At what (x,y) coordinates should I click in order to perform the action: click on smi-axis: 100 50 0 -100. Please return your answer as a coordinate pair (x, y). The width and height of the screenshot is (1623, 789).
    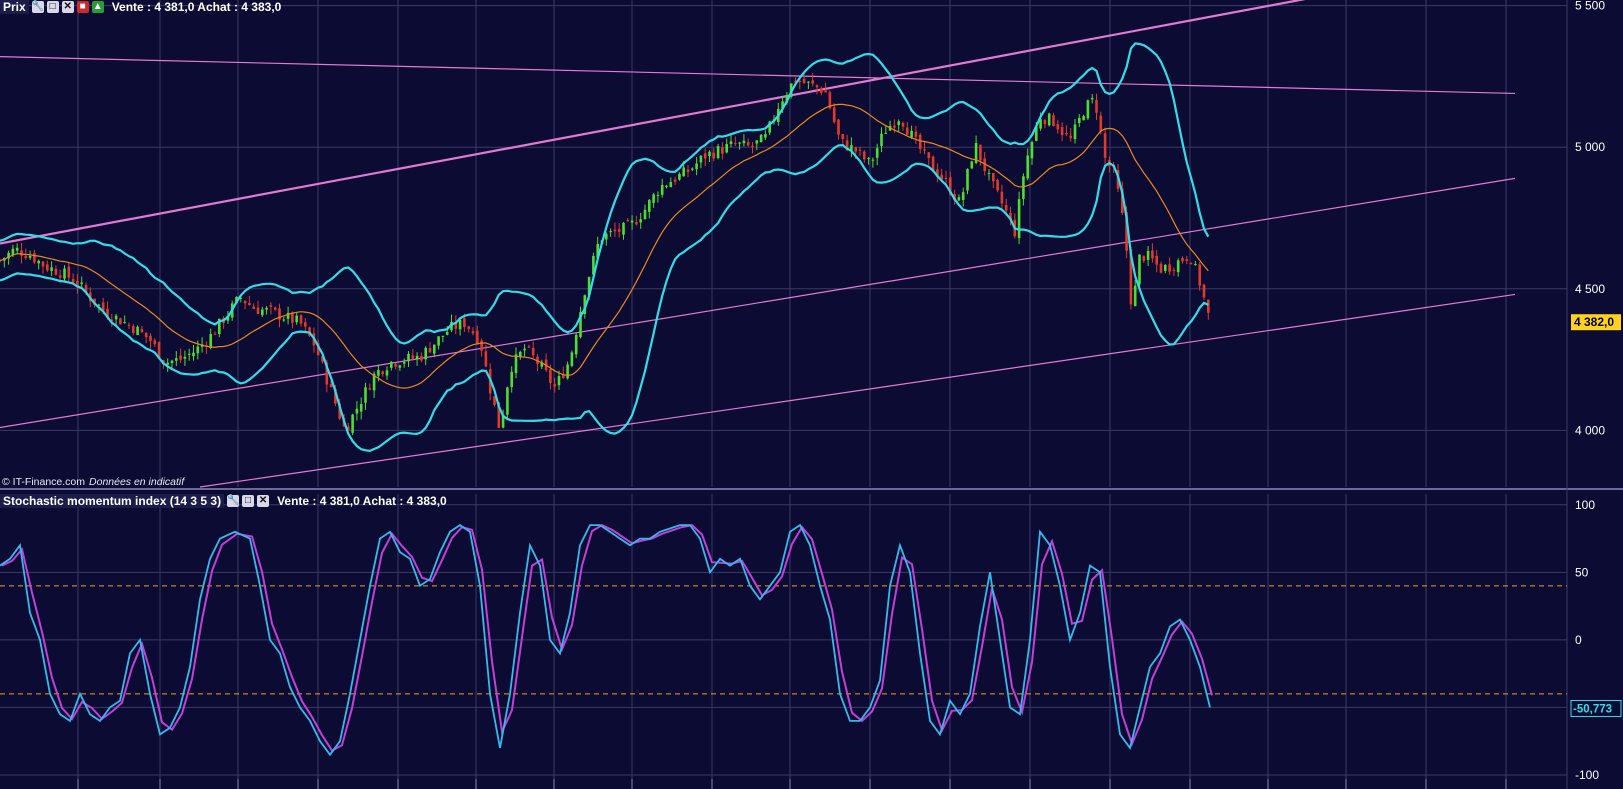
    Looking at the image, I should click on (1587, 640).